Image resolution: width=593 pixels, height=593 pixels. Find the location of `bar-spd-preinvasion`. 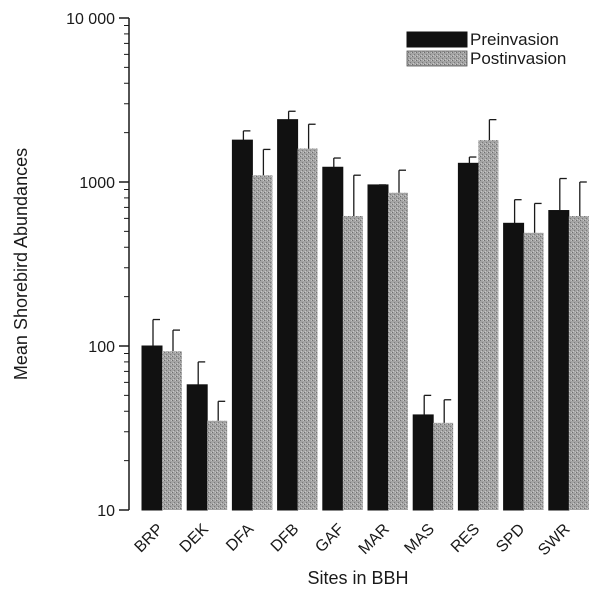

bar-spd-preinvasion is located at coordinates (514, 366).